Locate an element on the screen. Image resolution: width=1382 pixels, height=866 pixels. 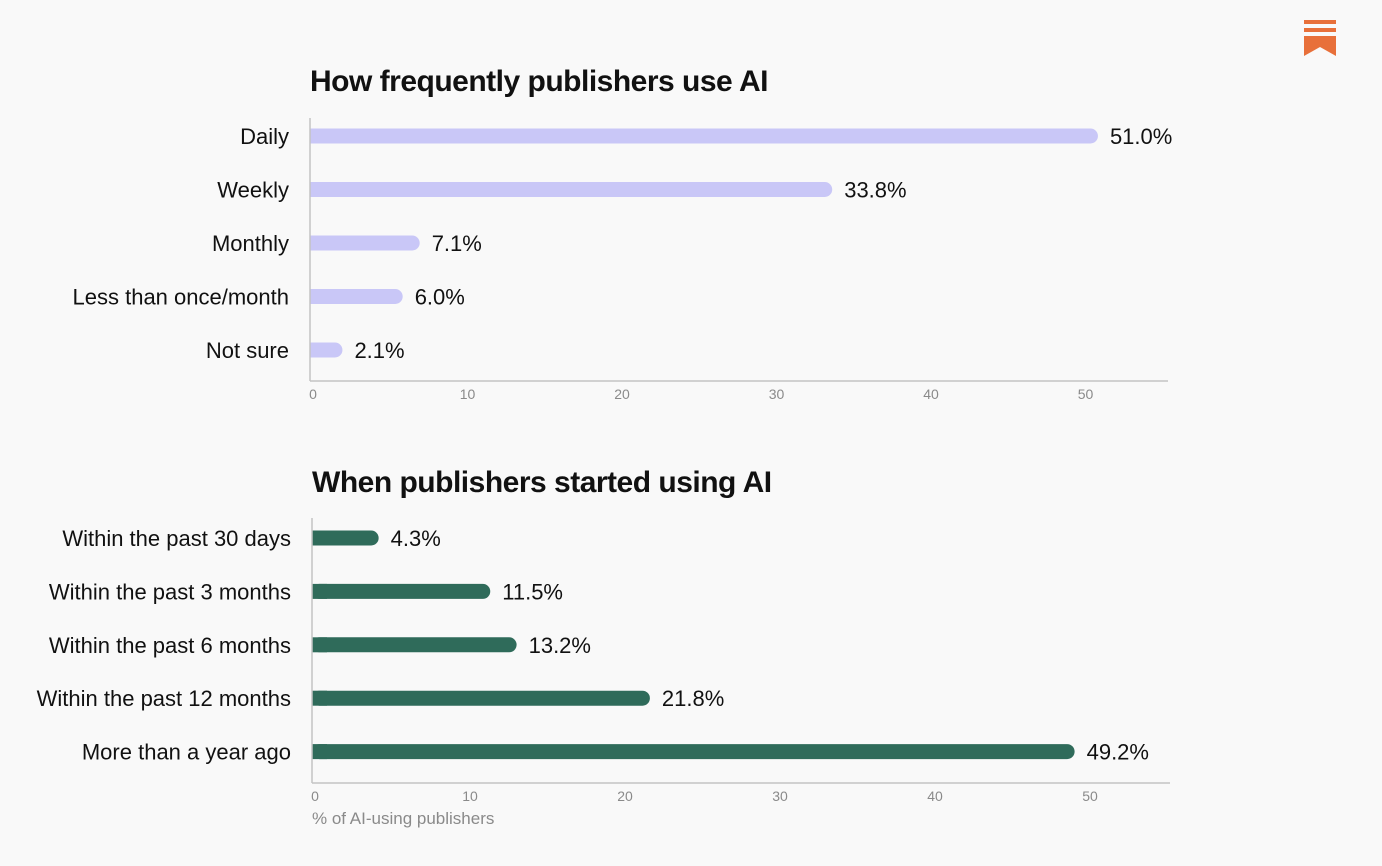
value-label: 21.8% is located at coordinates (693, 698).